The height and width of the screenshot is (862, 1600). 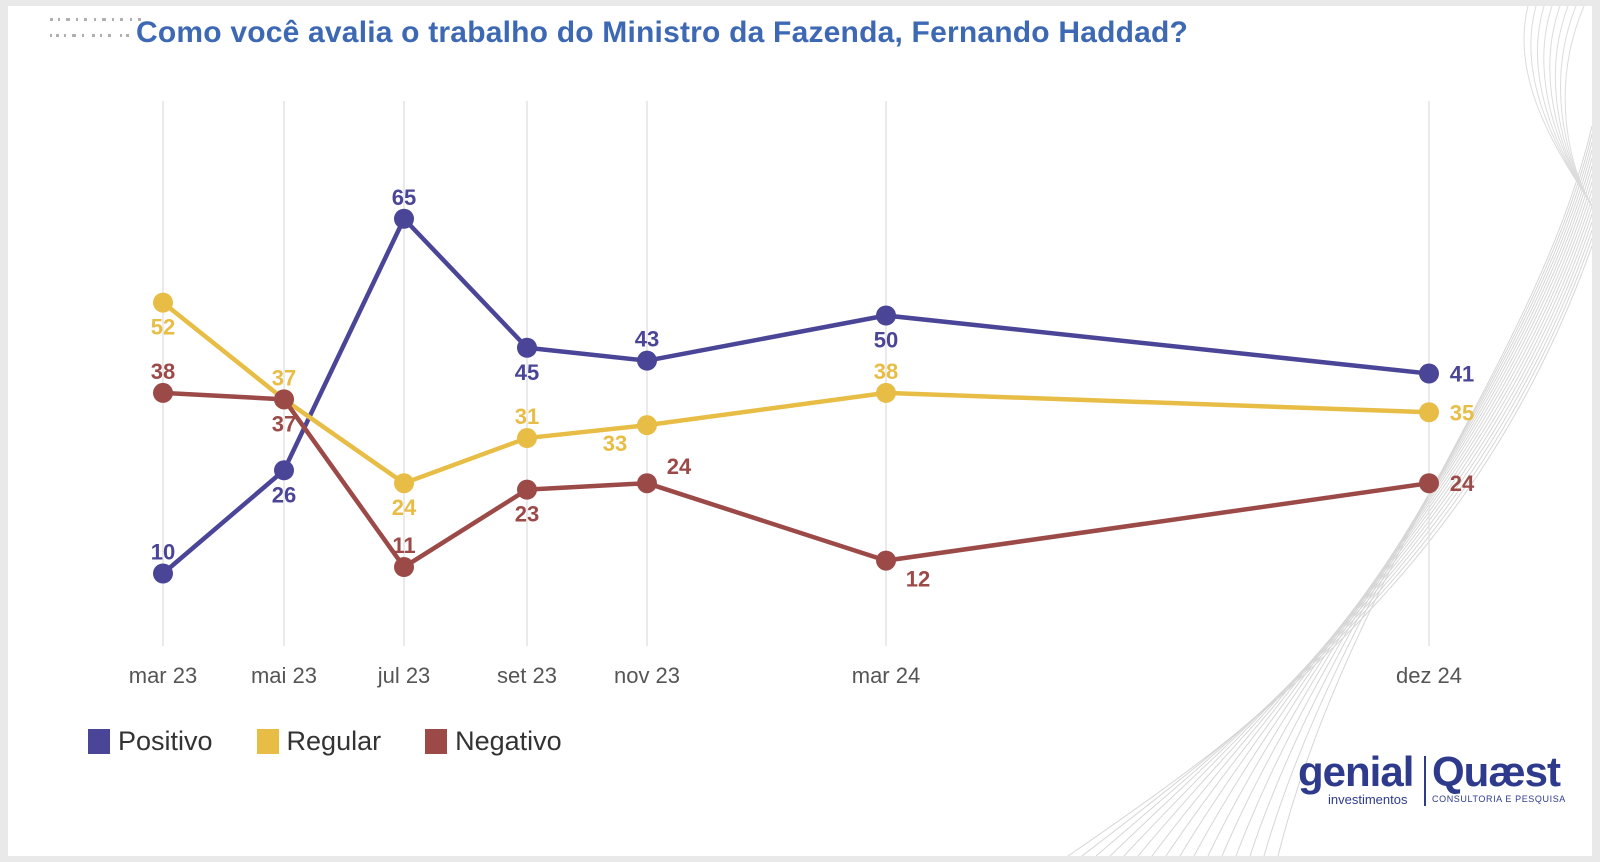 I want to click on x-tick-label: mar 24, so click(x=886, y=675).